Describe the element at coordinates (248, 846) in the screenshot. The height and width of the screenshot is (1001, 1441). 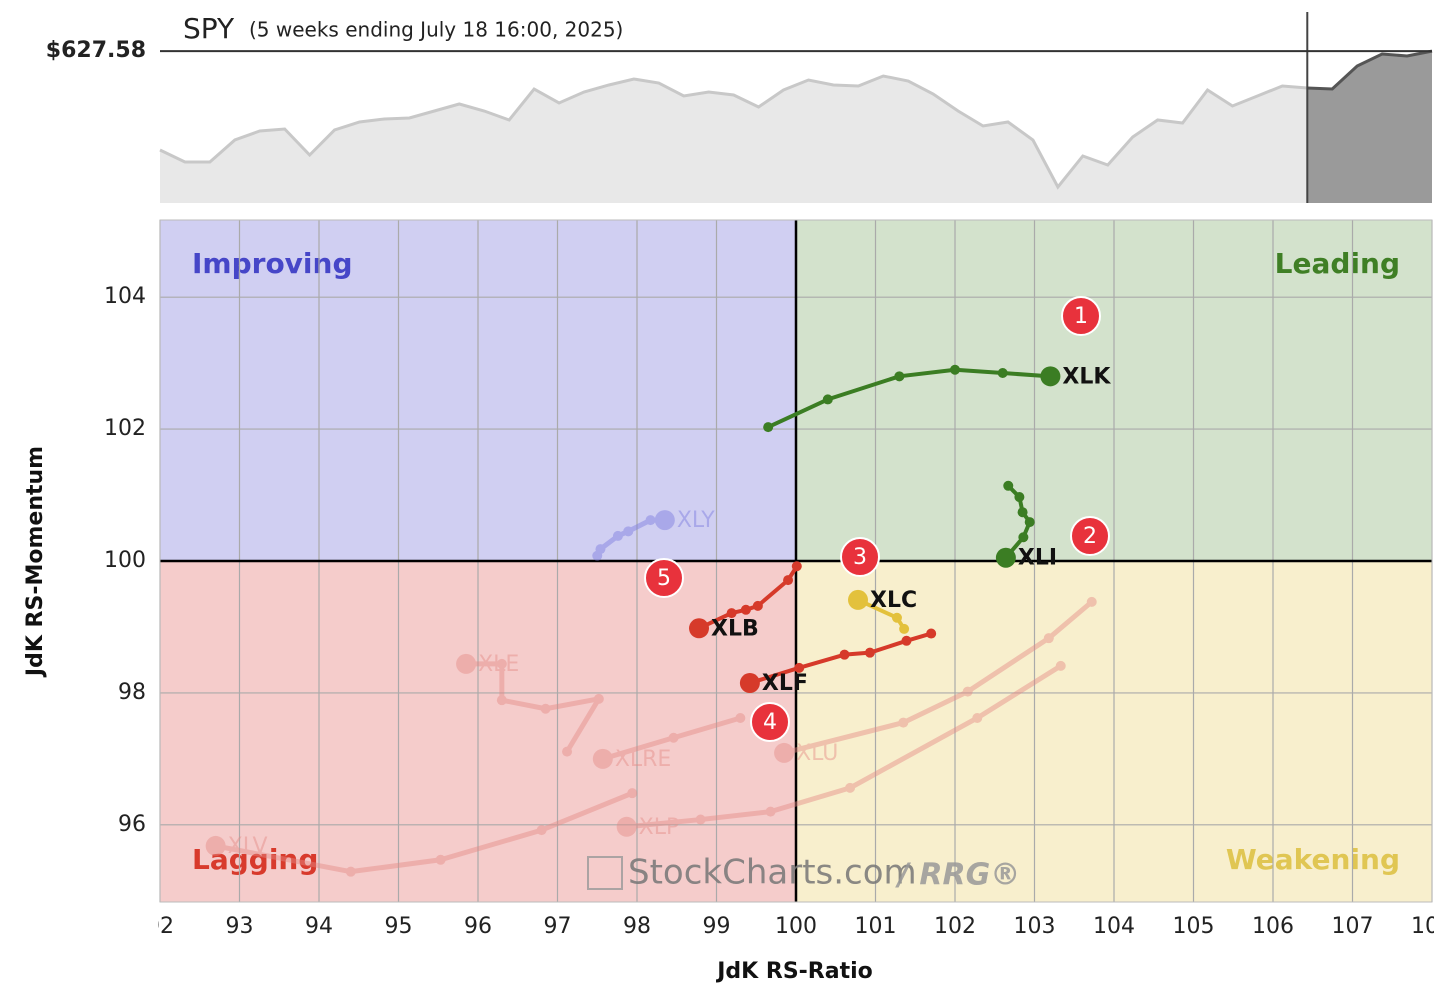
I see `series-label: XLV` at that location.